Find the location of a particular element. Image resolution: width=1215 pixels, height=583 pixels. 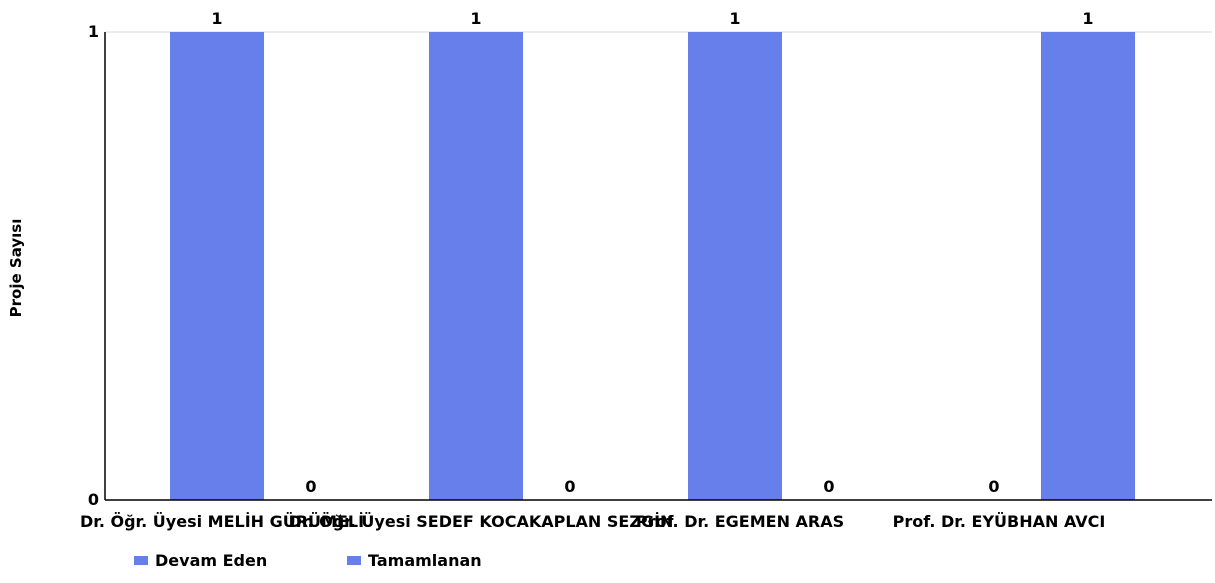

legend: Devam Eden Tamamlanan is located at coordinates (308, 560).